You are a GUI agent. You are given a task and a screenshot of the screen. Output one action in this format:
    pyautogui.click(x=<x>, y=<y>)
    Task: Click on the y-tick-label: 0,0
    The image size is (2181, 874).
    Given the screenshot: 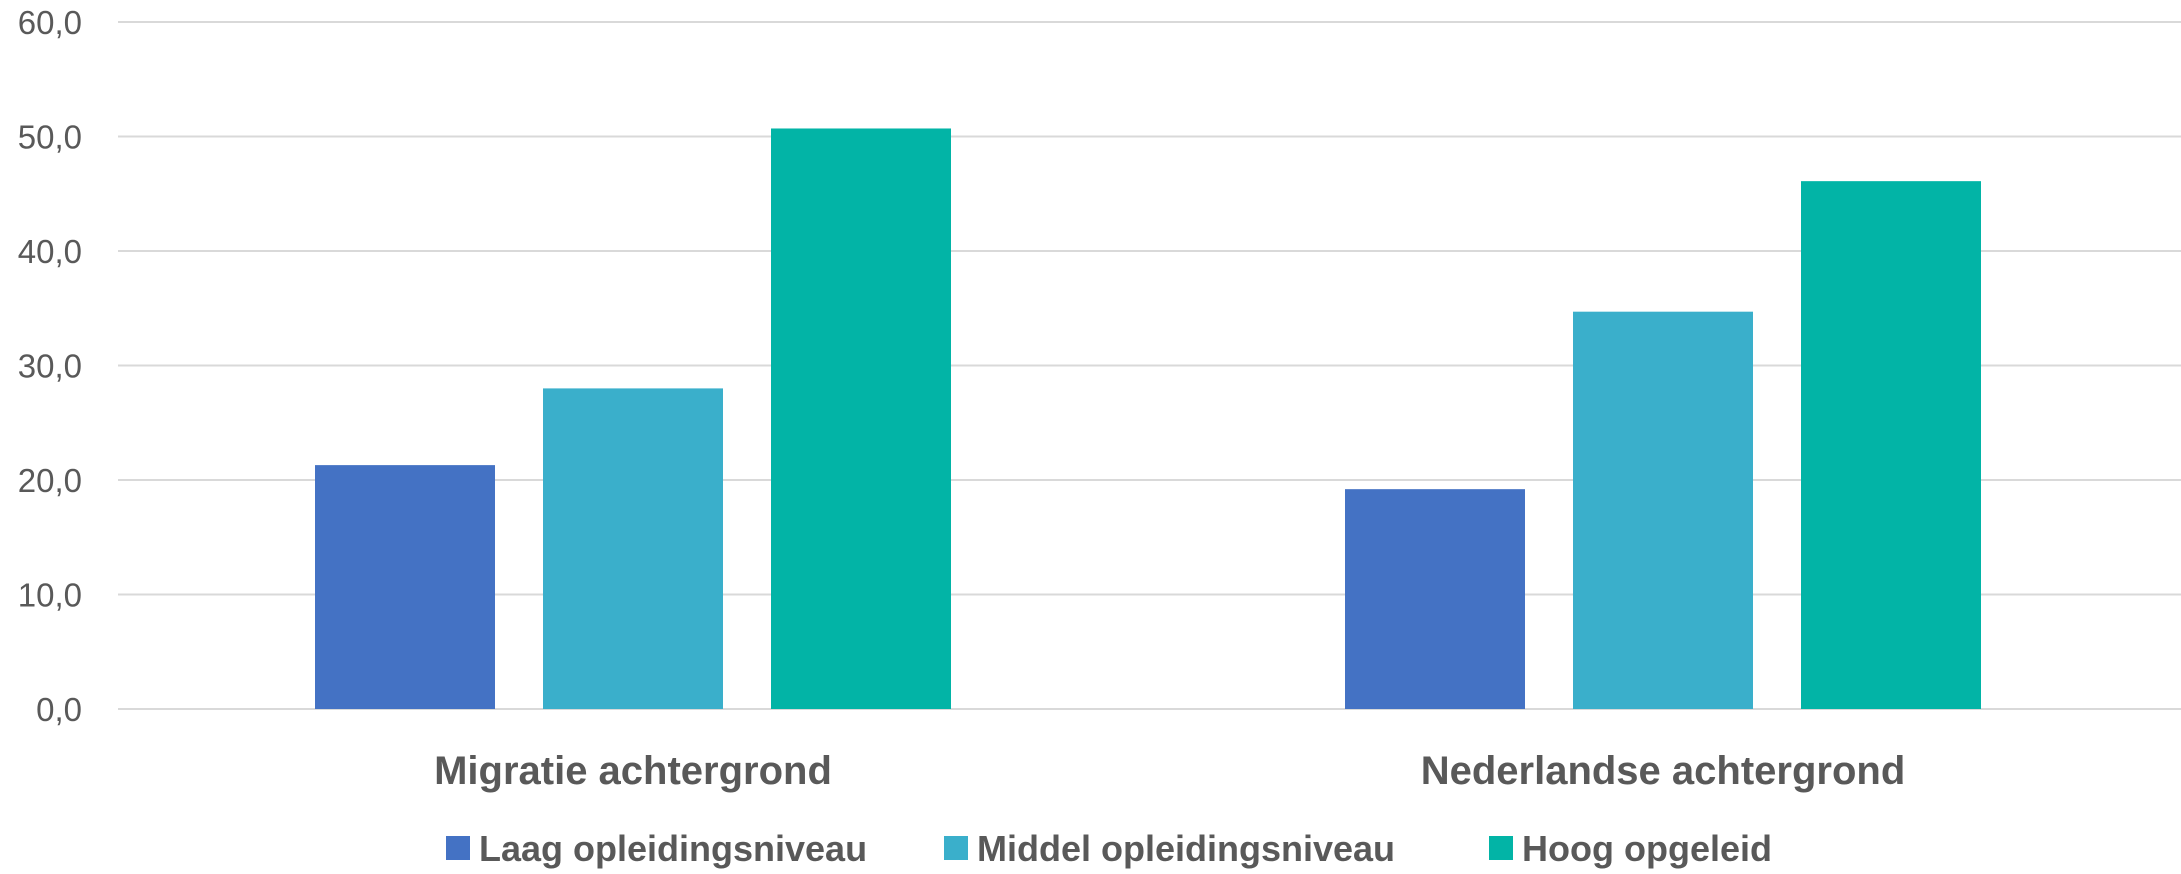 What is the action you would take?
    pyautogui.click(x=59, y=709)
    